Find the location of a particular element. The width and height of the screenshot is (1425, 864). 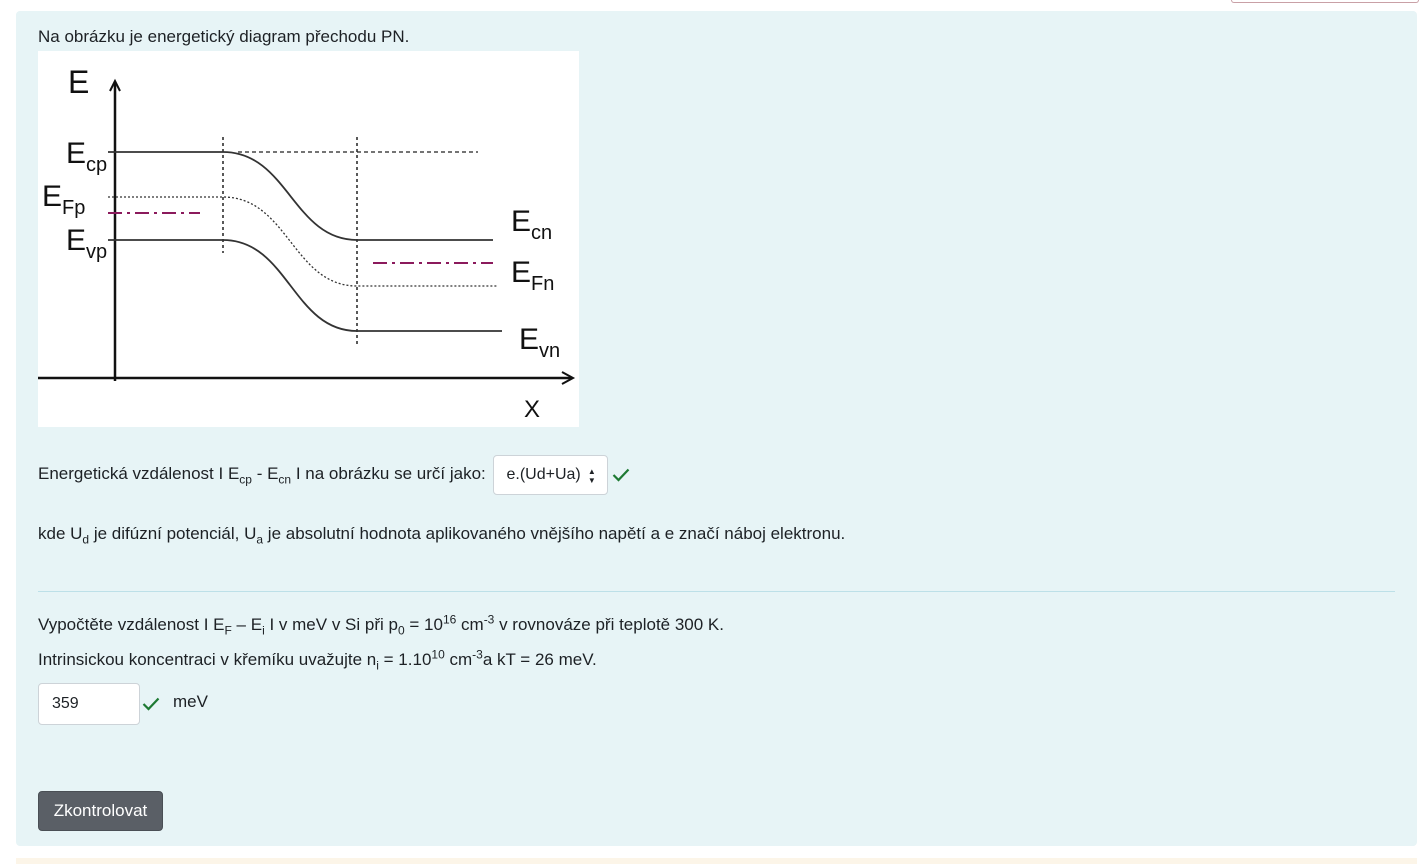

unit-label: meV is located at coordinates (190, 701).